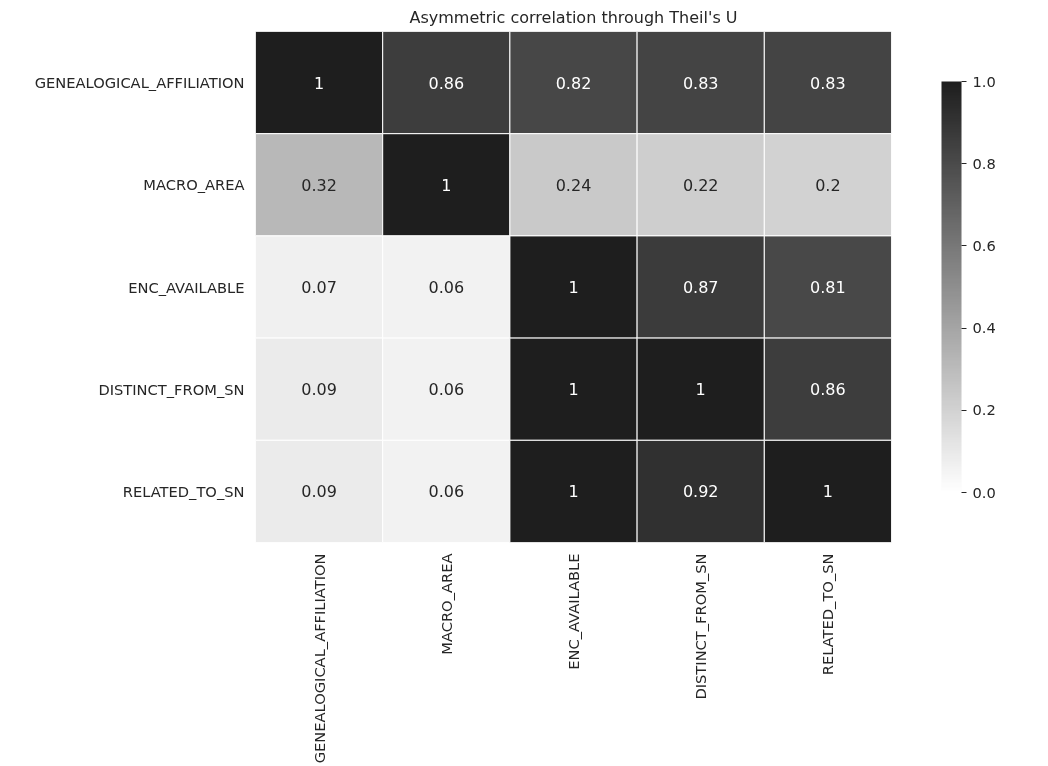 The image size is (1048, 766). Describe the element at coordinates (186, 287) in the screenshot. I see `y-tick-label: ENC_AVAILABLE` at that location.